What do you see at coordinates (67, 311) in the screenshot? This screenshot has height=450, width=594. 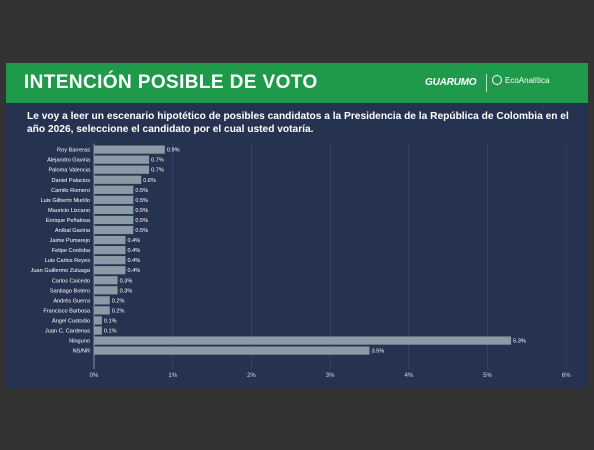 I see `category-label: Francisco Barbosa` at bounding box center [67, 311].